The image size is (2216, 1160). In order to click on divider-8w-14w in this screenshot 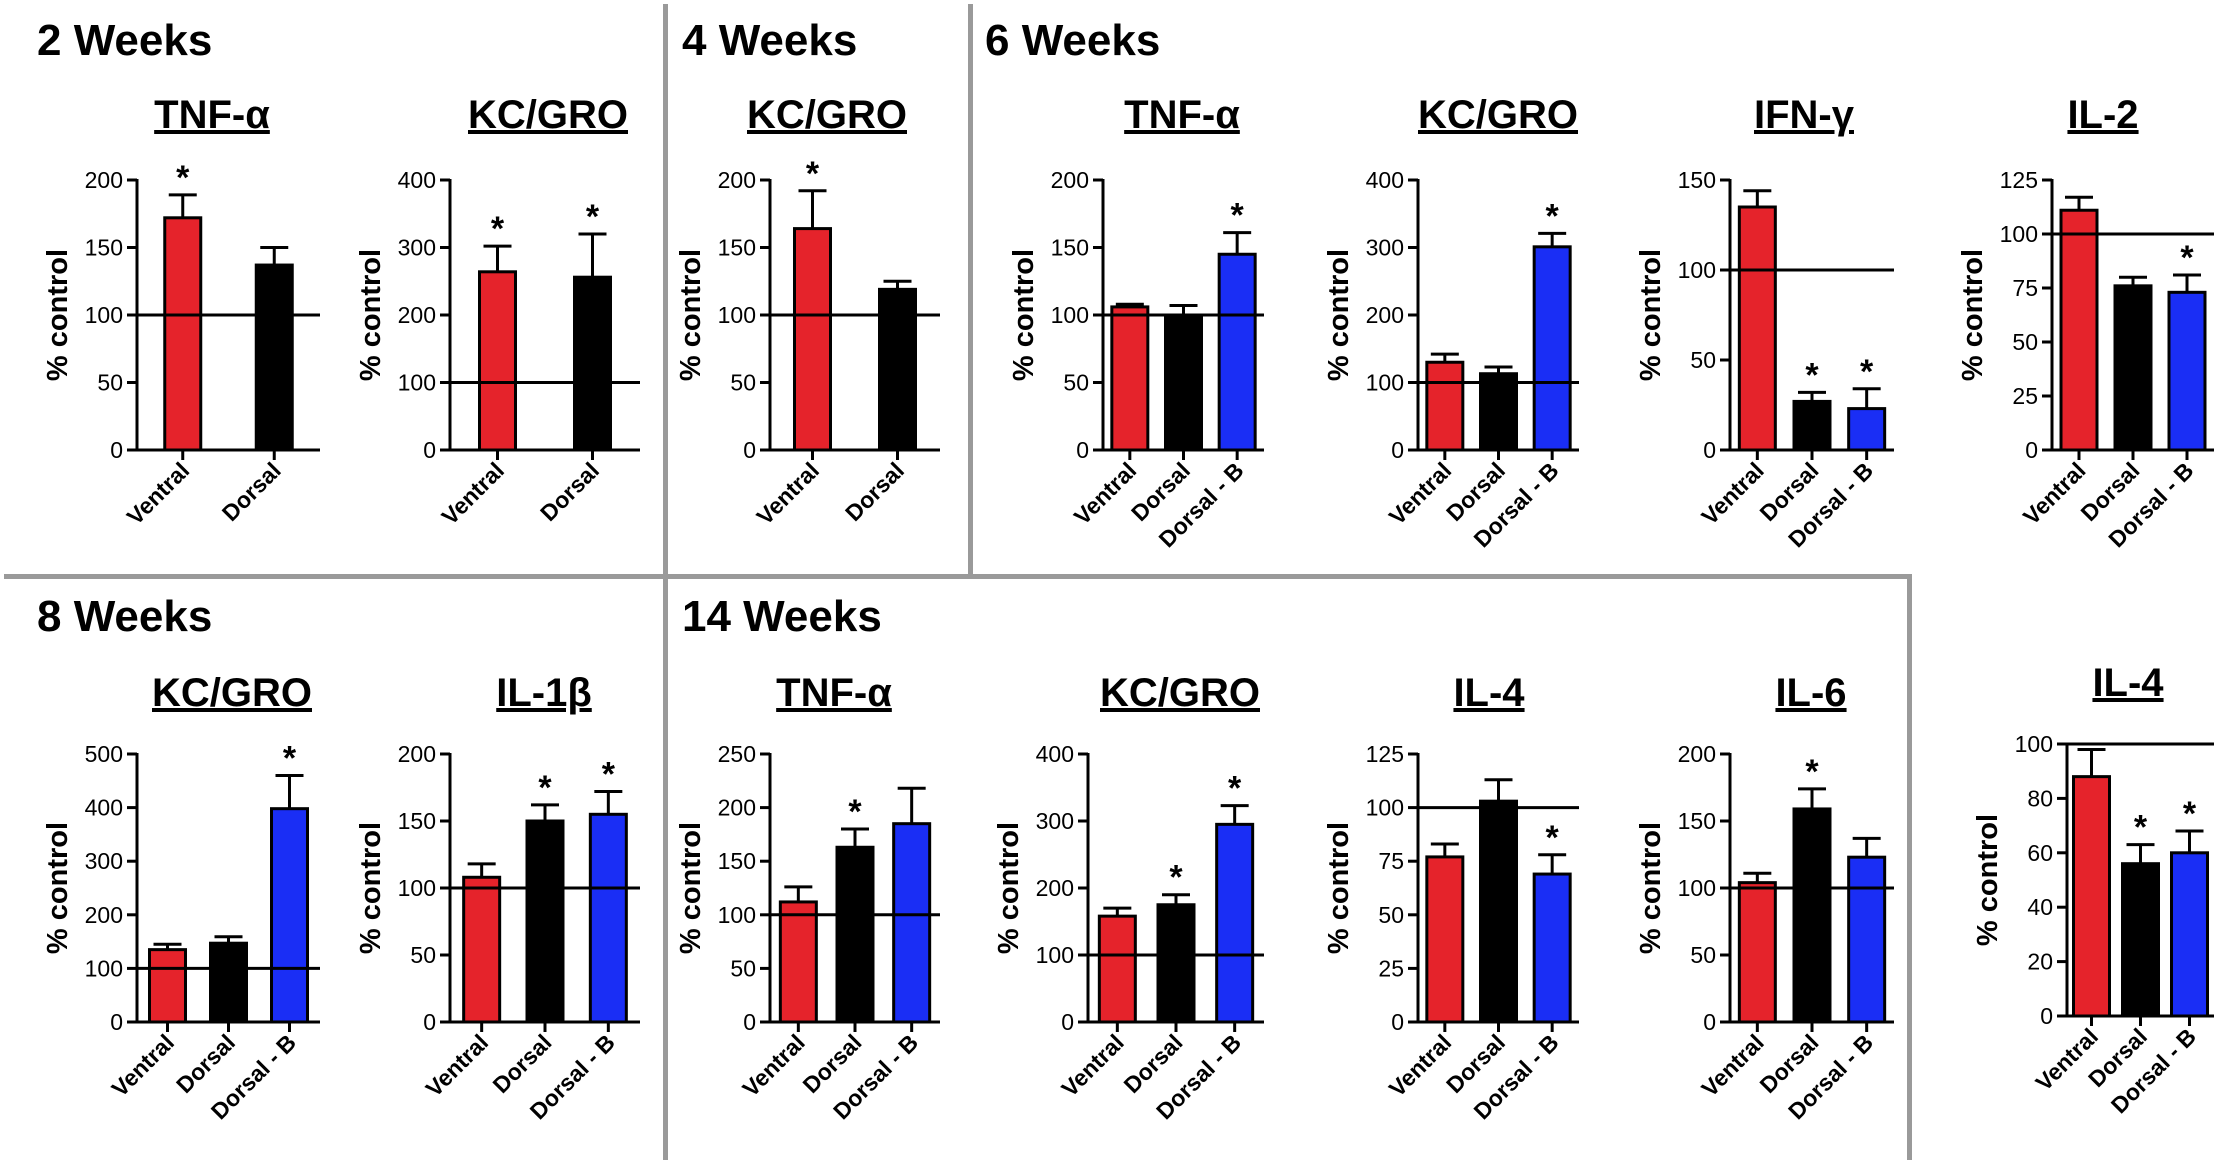, I will do `click(665, 867)`.